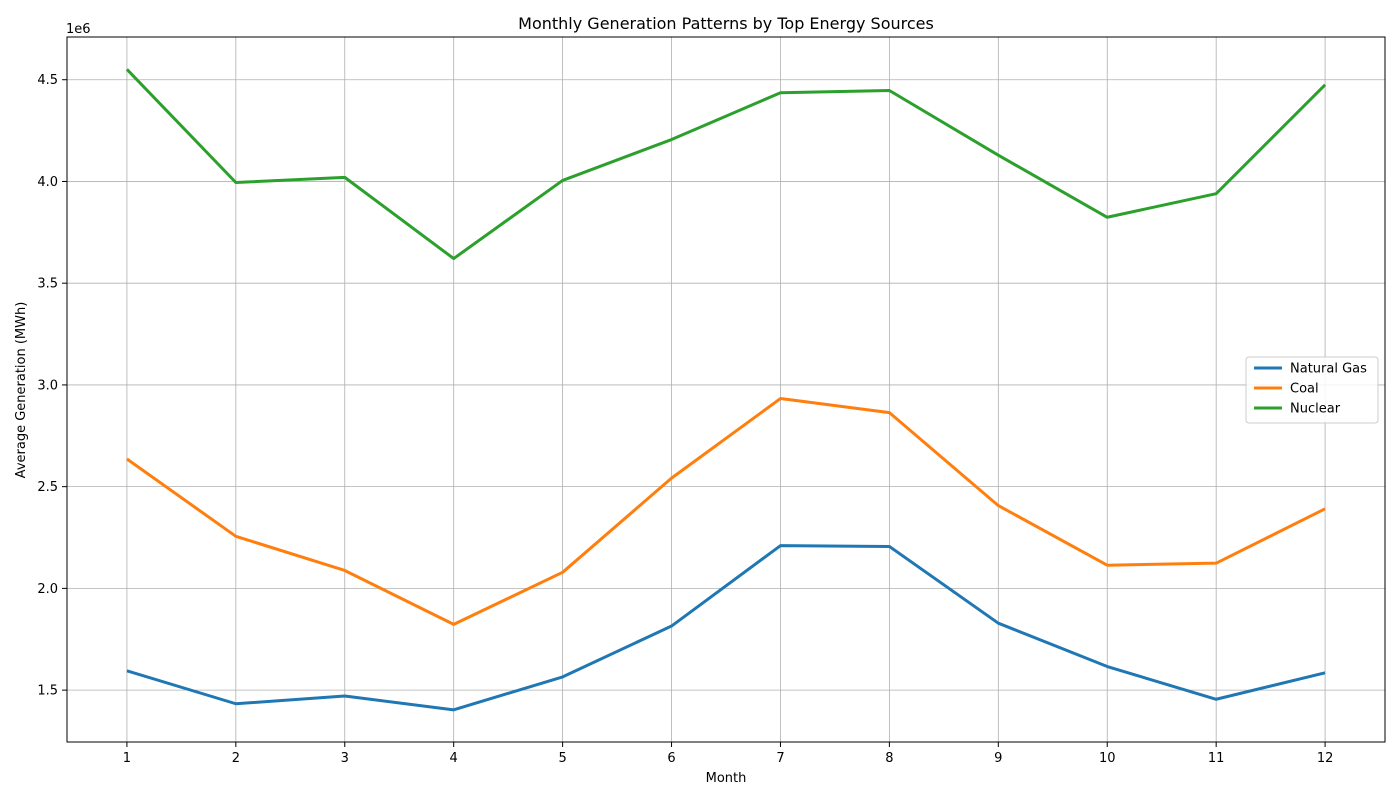 The width and height of the screenshot is (1400, 800). I want to click on y-tick-label: 3.0, so click(47, 385).